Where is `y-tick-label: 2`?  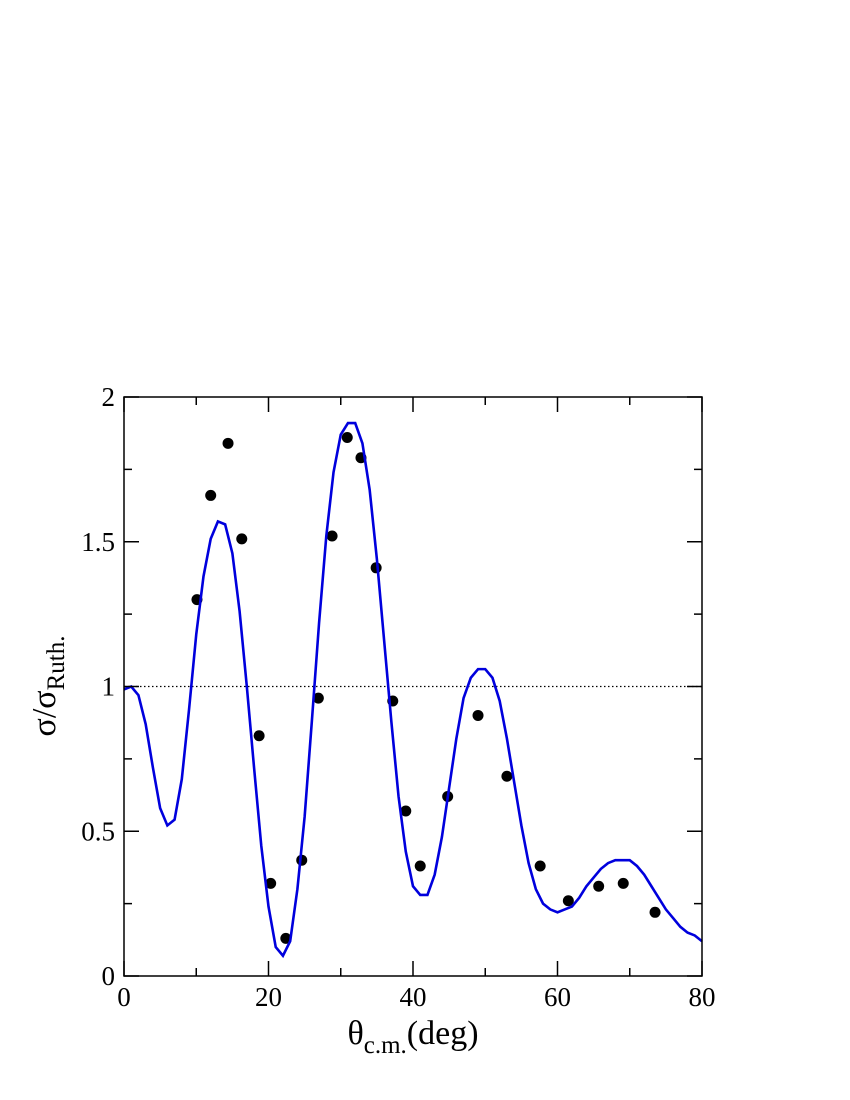
y-tick-label: 2 is located at coordinates (109, 397).